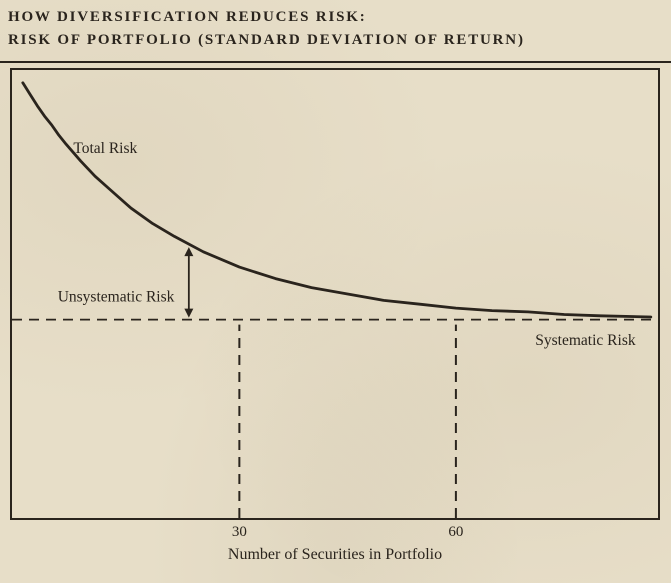  I want to click on unsystematic-risk-label: Unsystematic Risk, so click(116, 297).